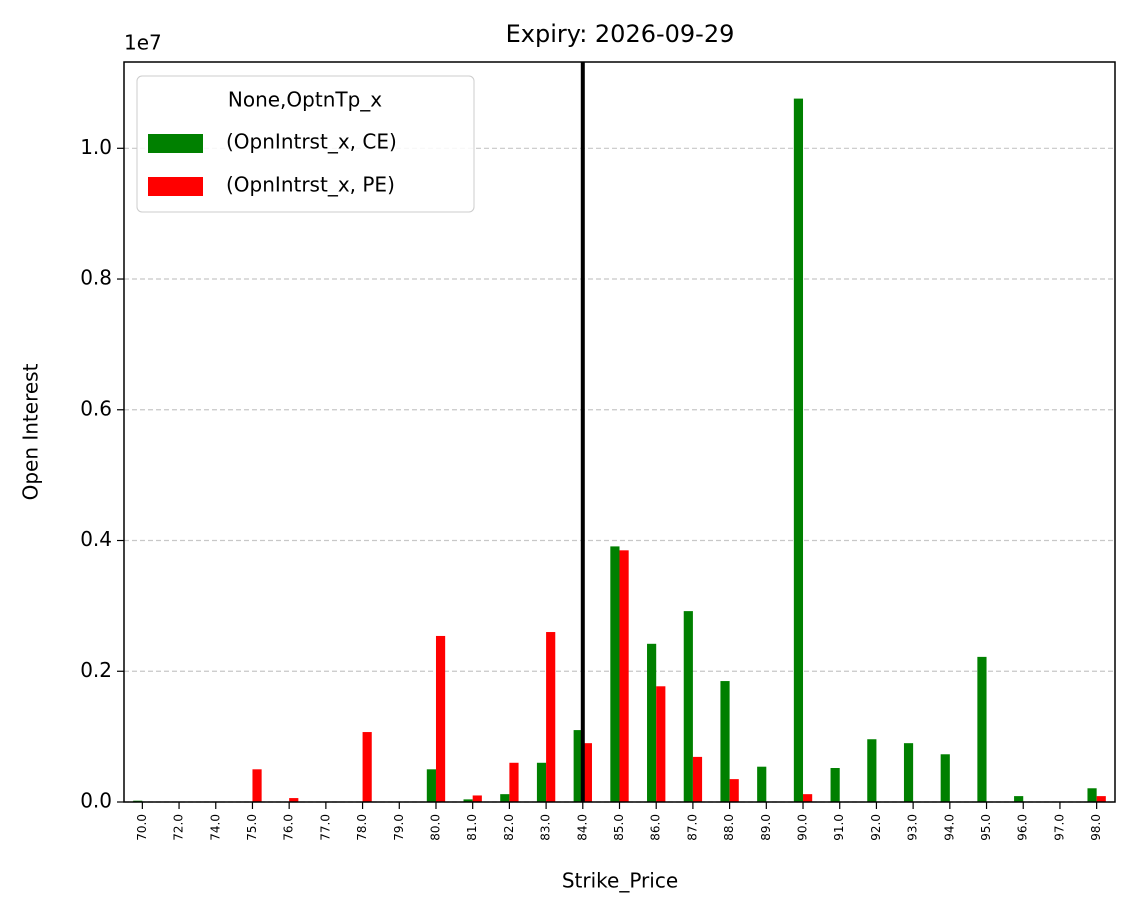 The width and height of the screenshot is (1134, 918). I want to click on legend-label: (OpnIntrst_x, CE), so click(311, 142).